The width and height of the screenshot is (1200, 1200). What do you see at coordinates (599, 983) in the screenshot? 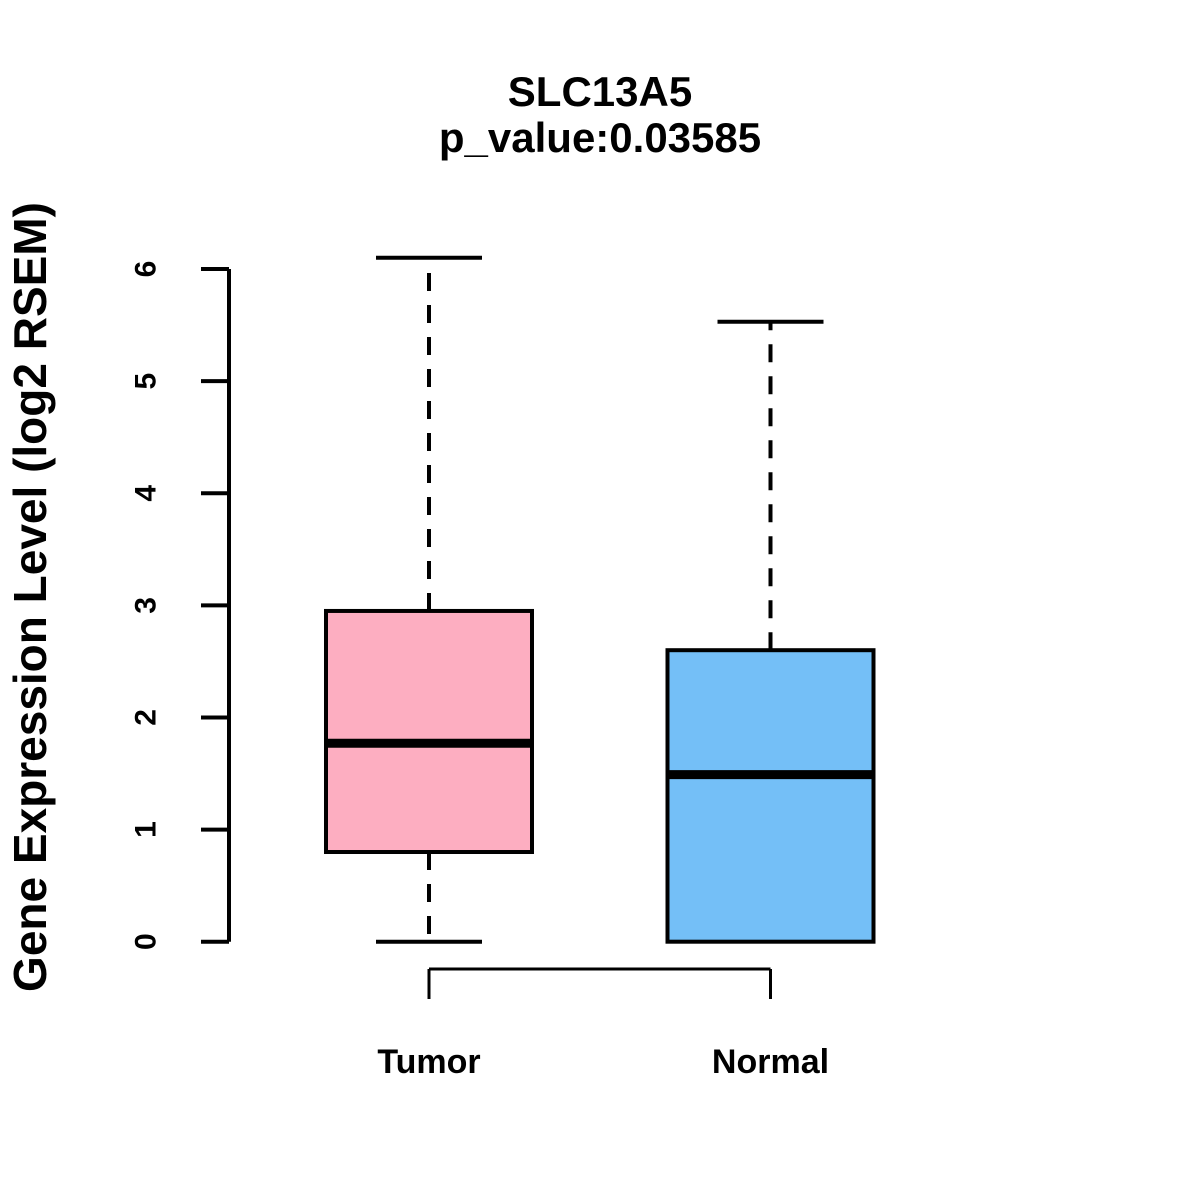
I see `x-axis-bracket` at bounding box center [599, 983].